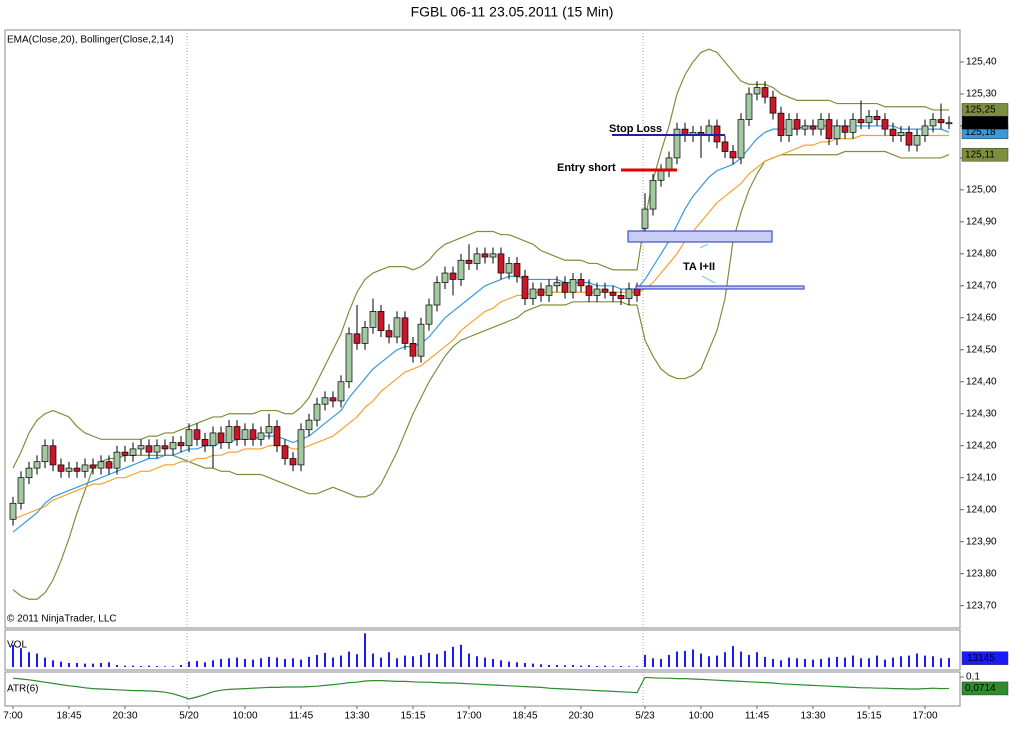 Image resolution: width=1024 pixels, height=745 pixels. I want to click on atr-label: ATR(6), so click(22, 689).